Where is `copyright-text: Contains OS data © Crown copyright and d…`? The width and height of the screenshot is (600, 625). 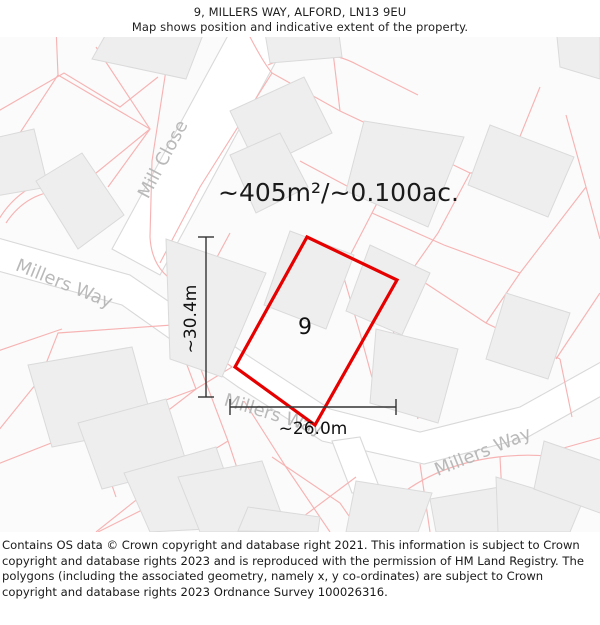 copyright-text: Contains OS data © Crown copyright and d… is located at coordinates (293, 568).